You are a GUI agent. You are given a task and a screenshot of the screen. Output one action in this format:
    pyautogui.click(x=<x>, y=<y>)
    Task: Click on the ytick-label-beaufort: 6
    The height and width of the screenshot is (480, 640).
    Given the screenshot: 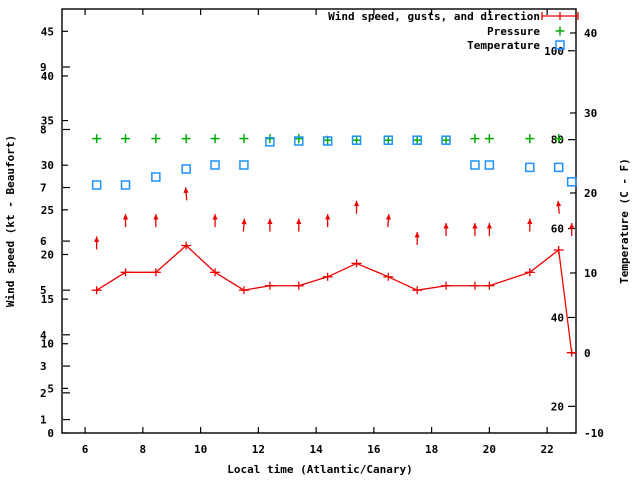 What is the action you would take?
    pyautogui.click(x=43, y=241)
    